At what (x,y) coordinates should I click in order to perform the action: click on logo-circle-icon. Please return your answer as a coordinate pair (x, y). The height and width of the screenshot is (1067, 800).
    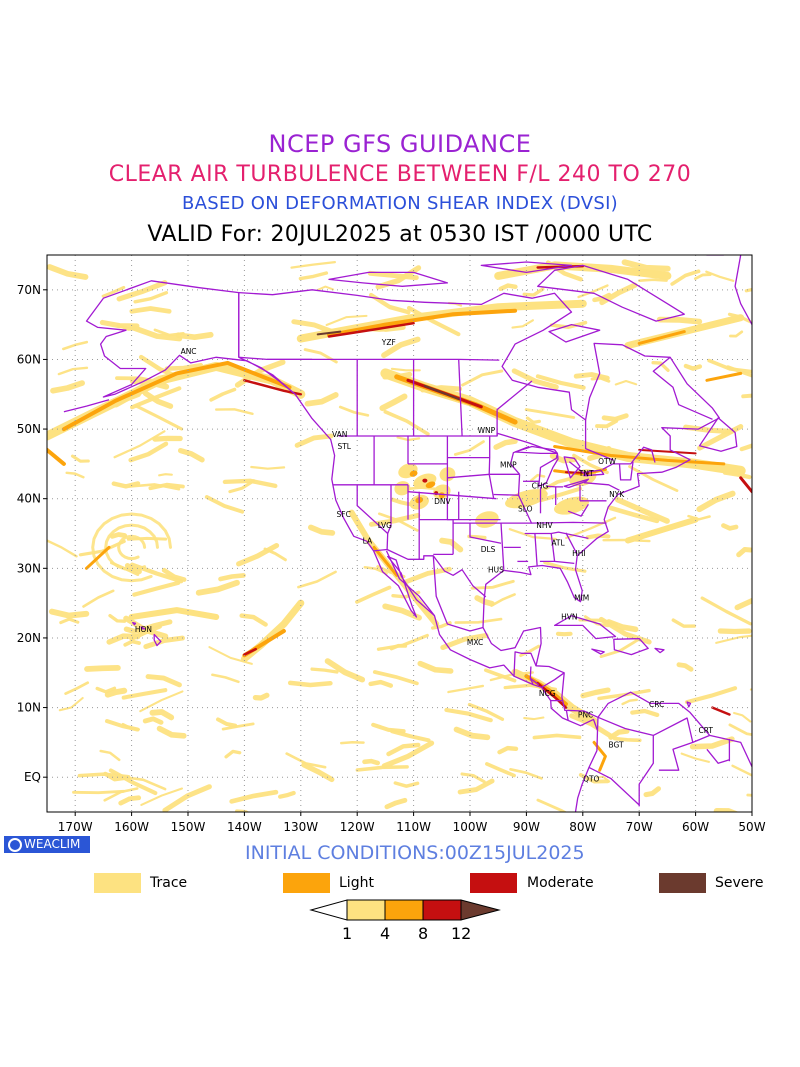
    Looking at the image, I should click on (15, 845).